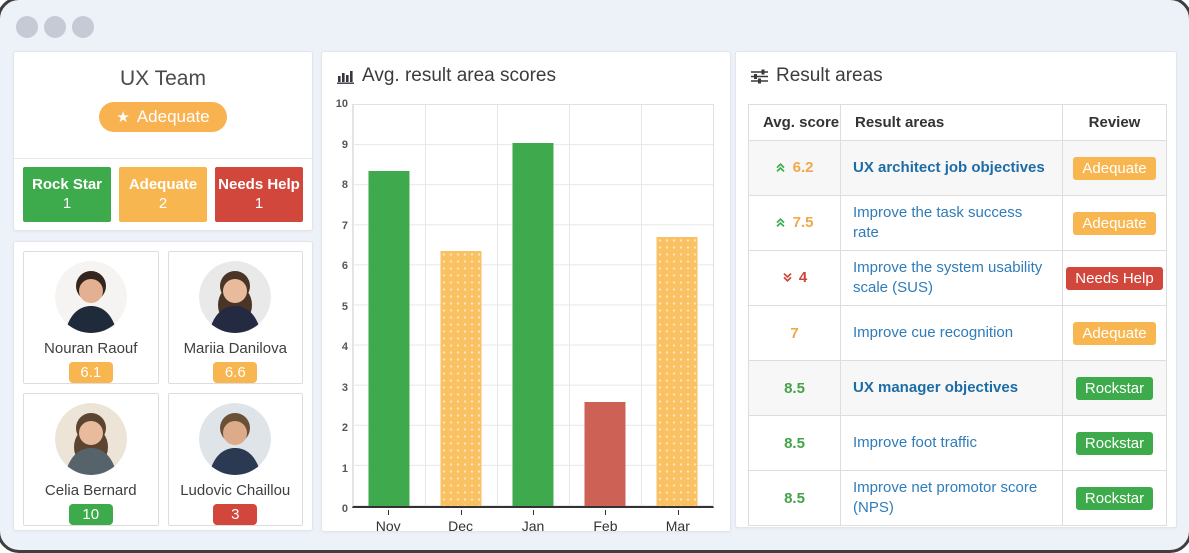  I want to click on table-row: 8.5 Improve foot traffic Rockstar, so click(957, 443).